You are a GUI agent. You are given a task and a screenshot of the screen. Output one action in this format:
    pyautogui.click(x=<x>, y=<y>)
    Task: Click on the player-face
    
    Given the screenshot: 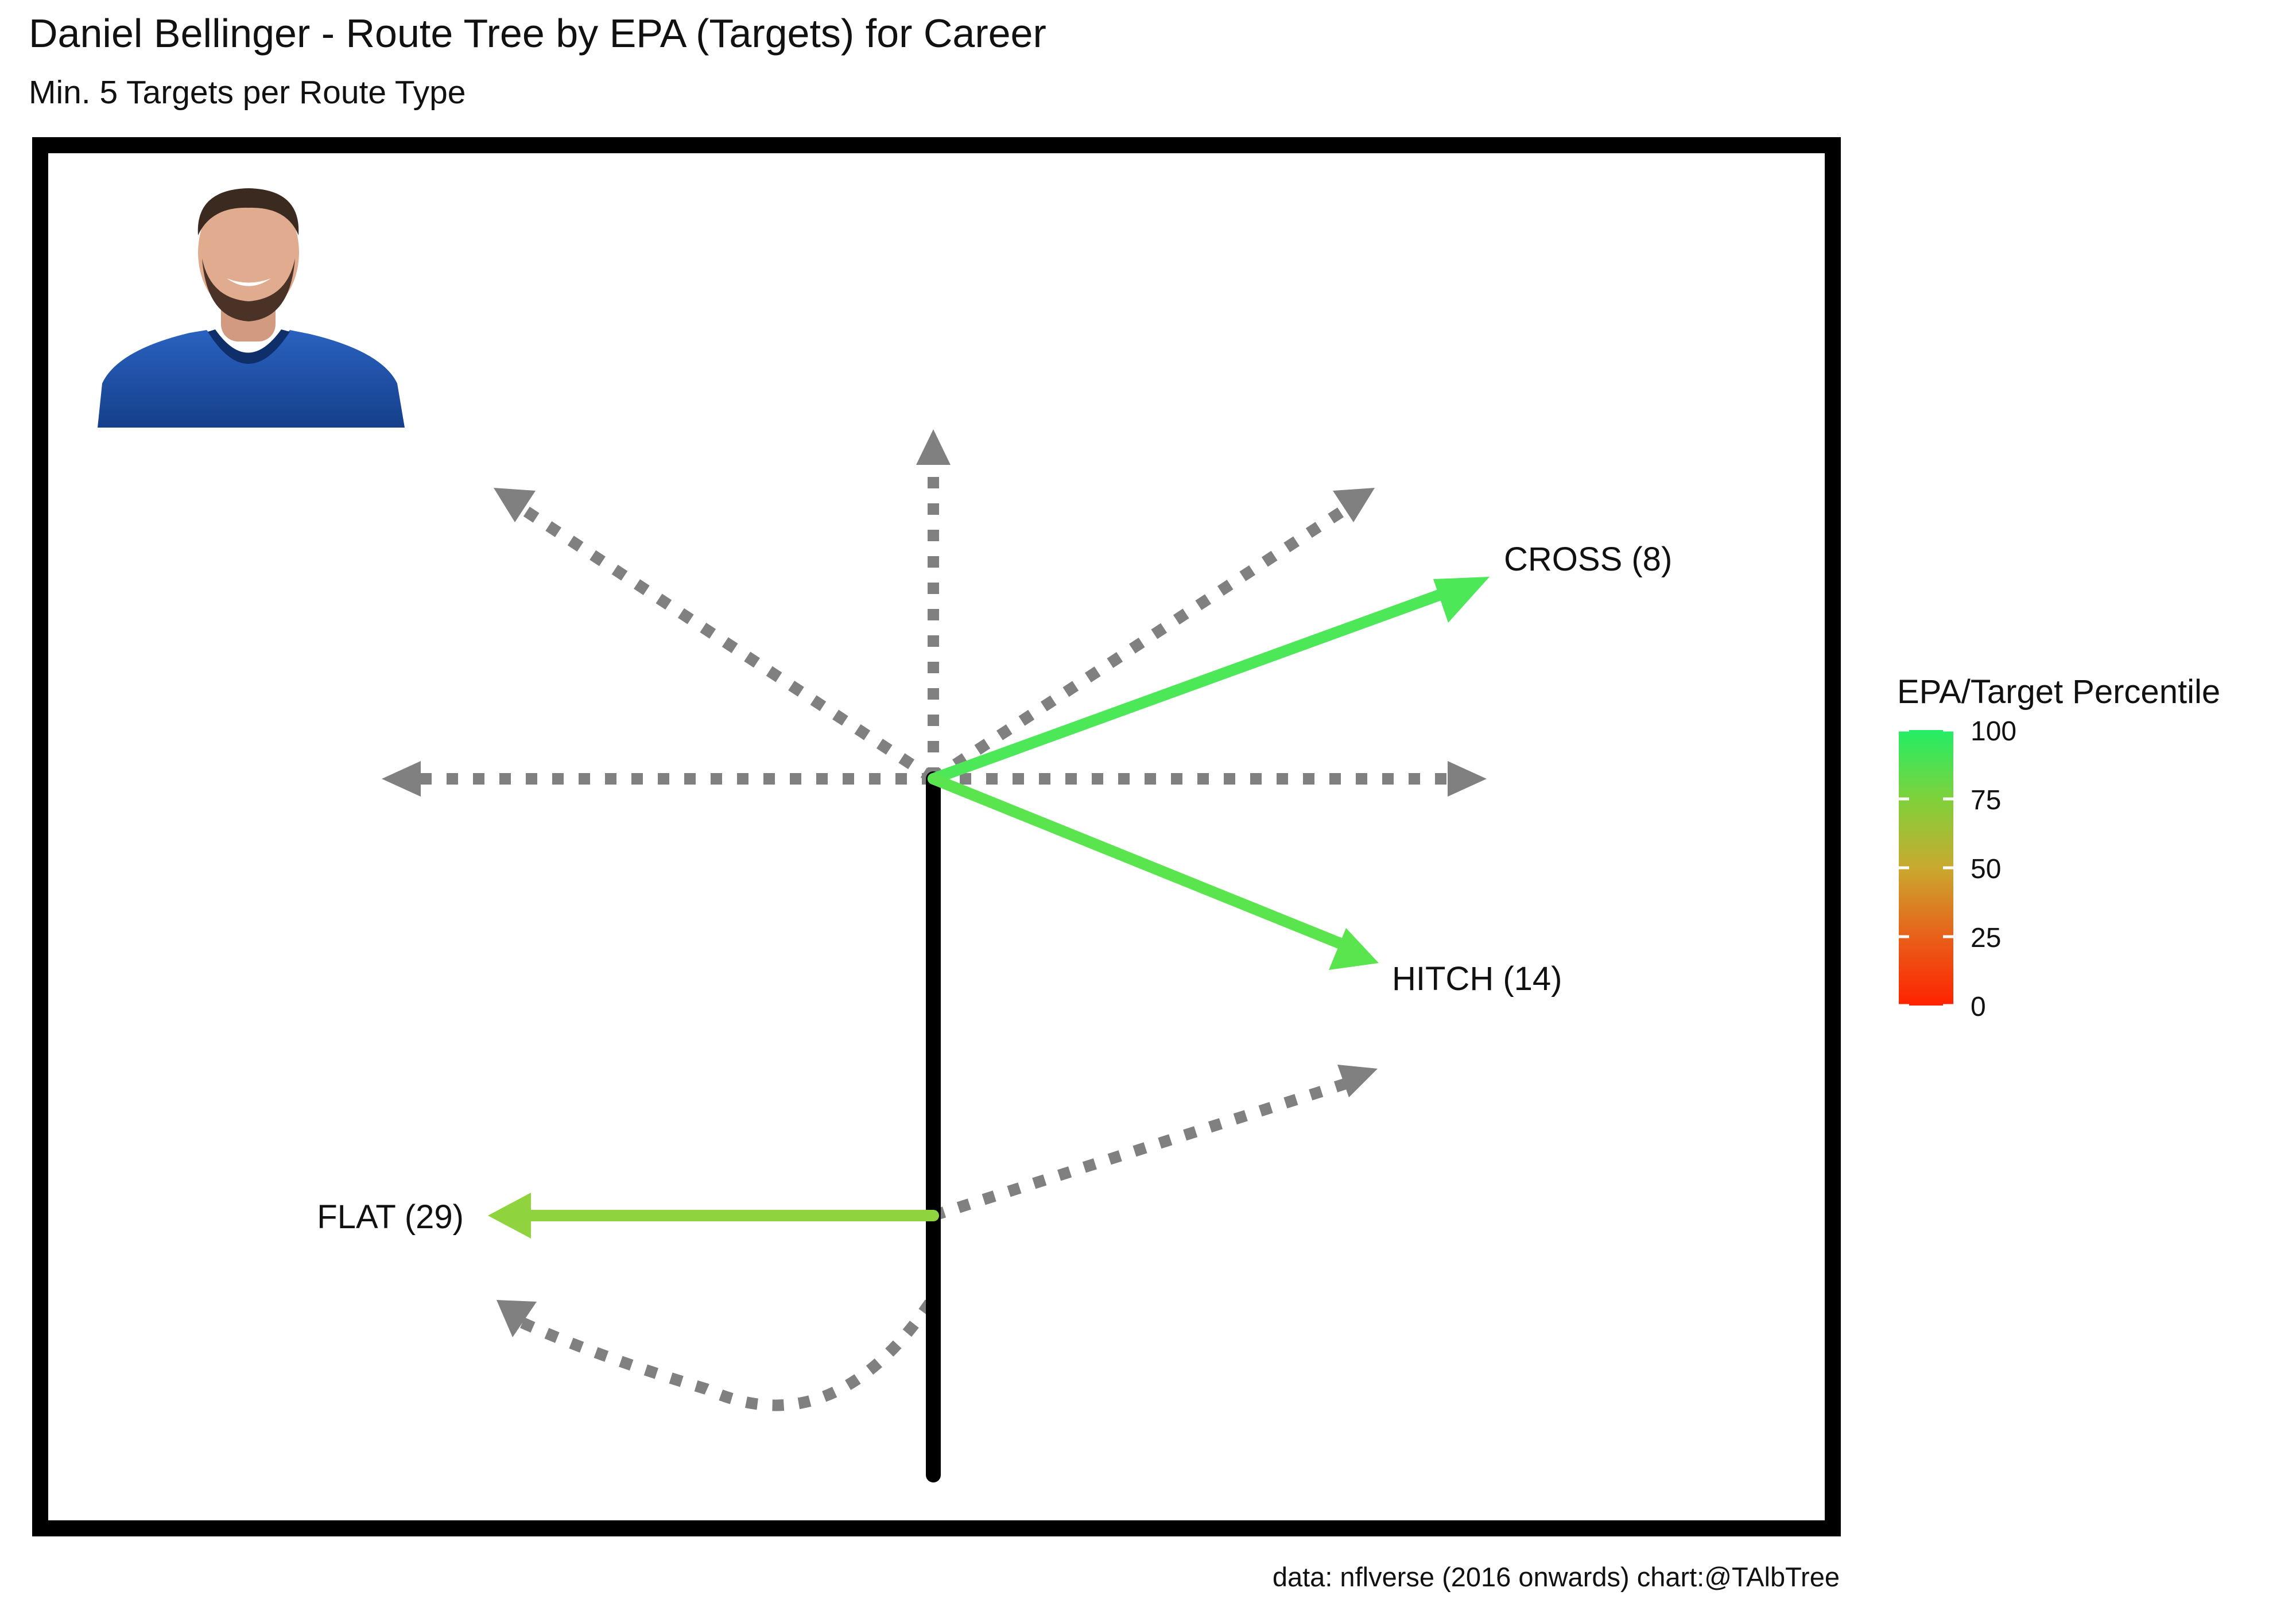 What is the action you would take?
    pyautogui.click(x=248, y=252)
    